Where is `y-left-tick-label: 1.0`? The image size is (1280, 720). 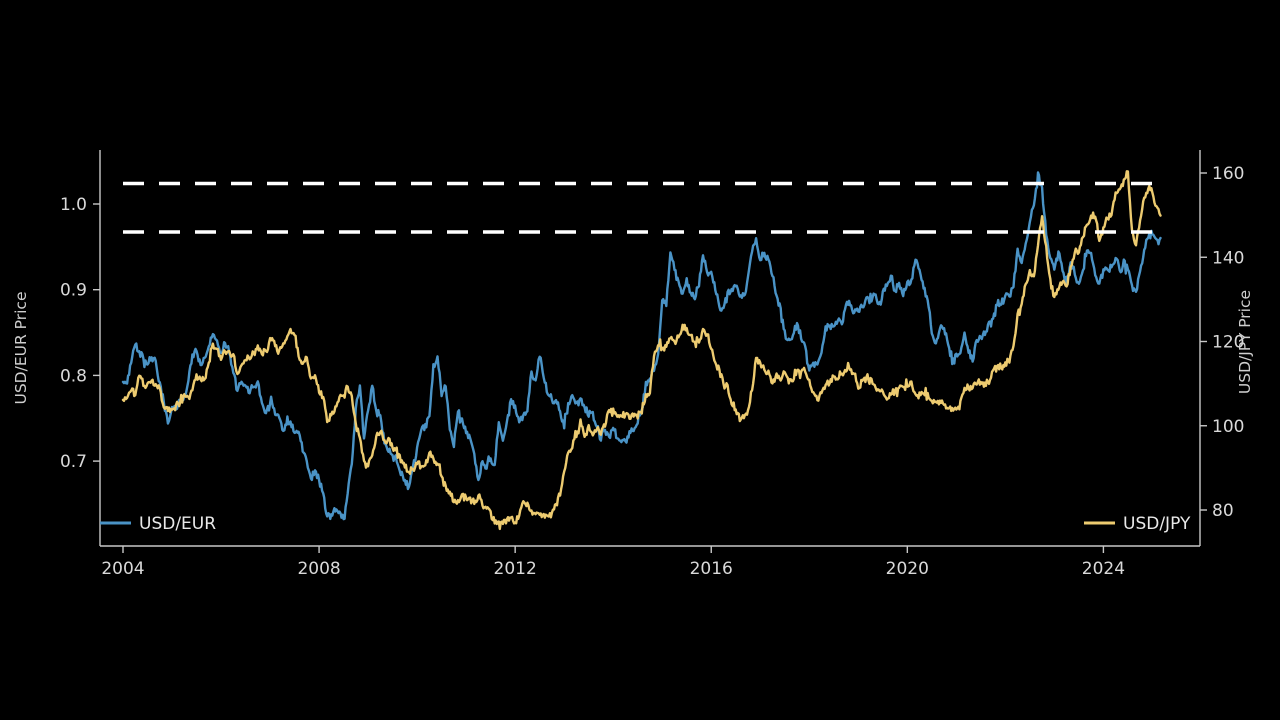
y-left-tick-label: 1.0 is located at coordinates (73, 205).